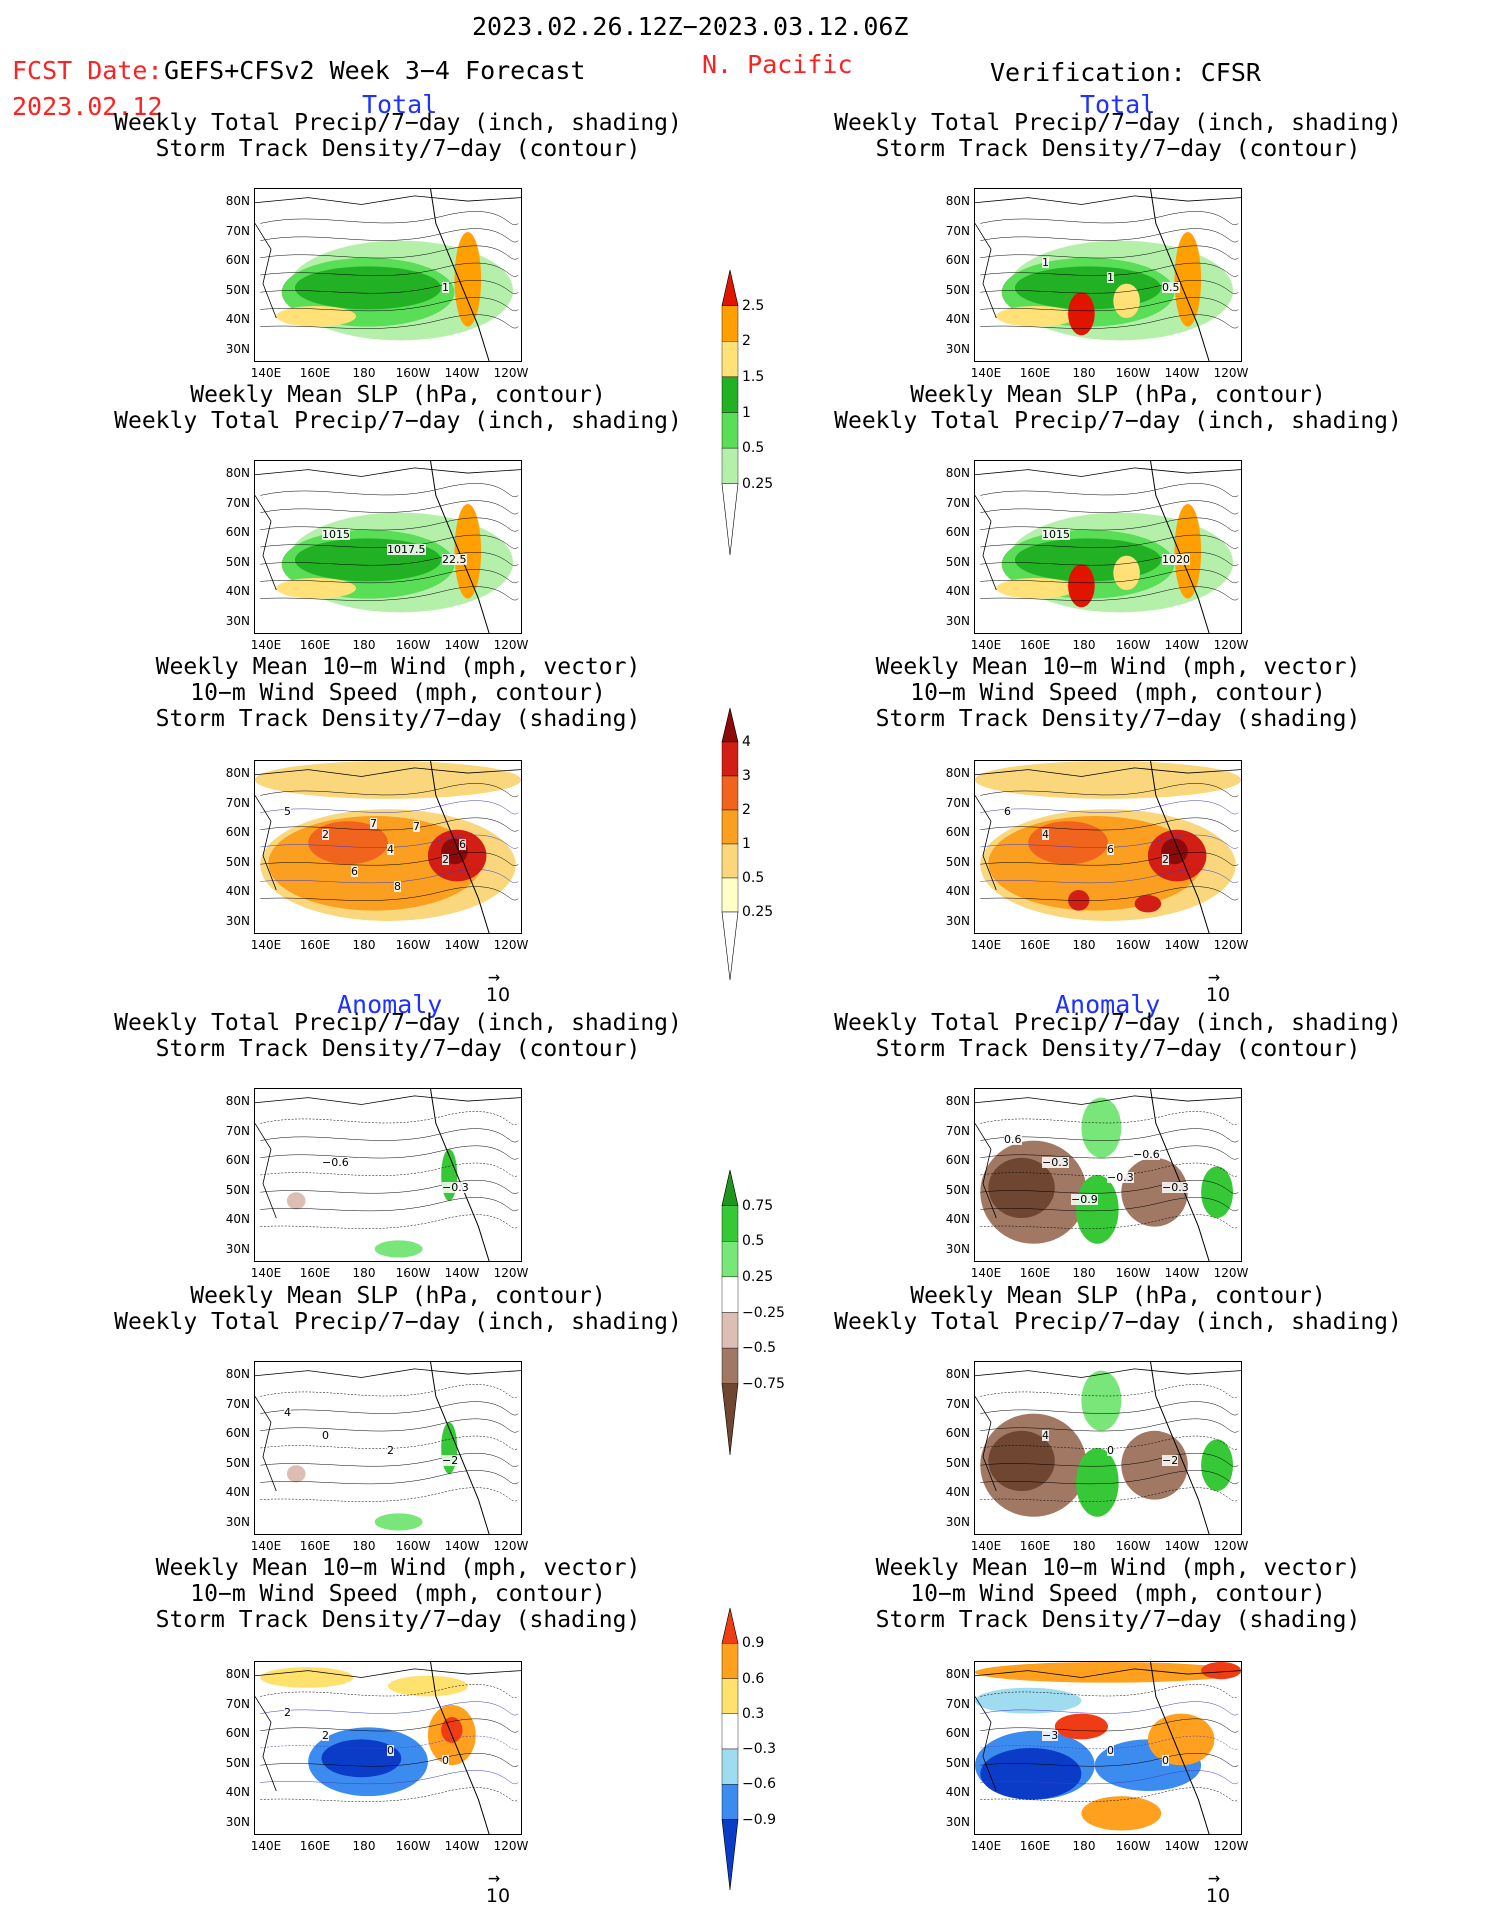 The image size is (1487, 1925). Describe the element at coordinates (237, 1492) in the screenshot. I see `lat-tick-fc-4-4: 40N` at that location.